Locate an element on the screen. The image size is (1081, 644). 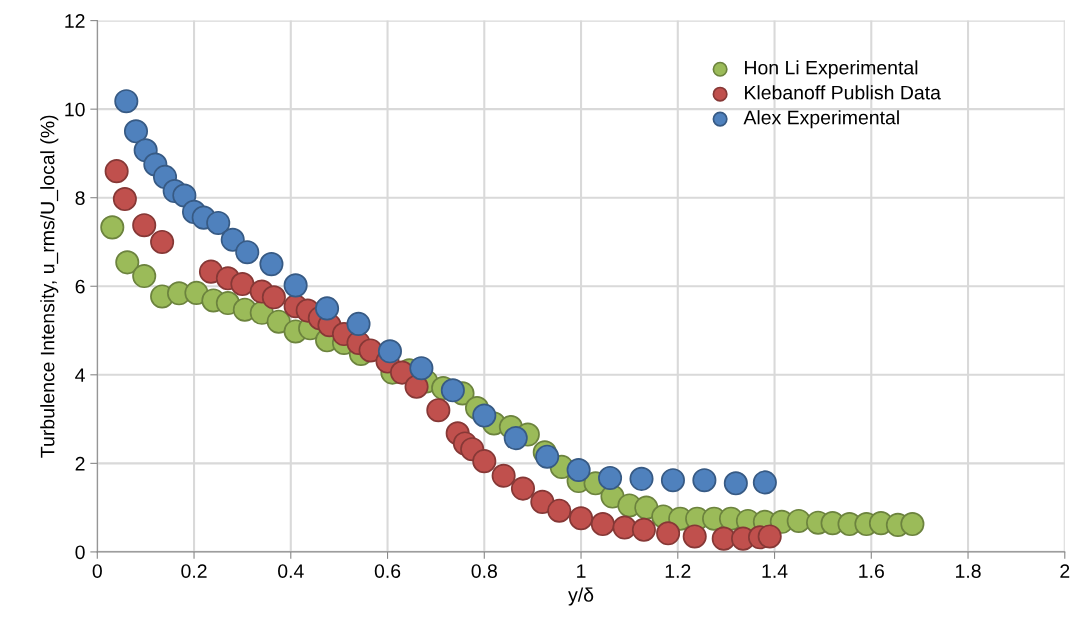
x-tick-label: 0.2 is located at coordinates (194, 571).